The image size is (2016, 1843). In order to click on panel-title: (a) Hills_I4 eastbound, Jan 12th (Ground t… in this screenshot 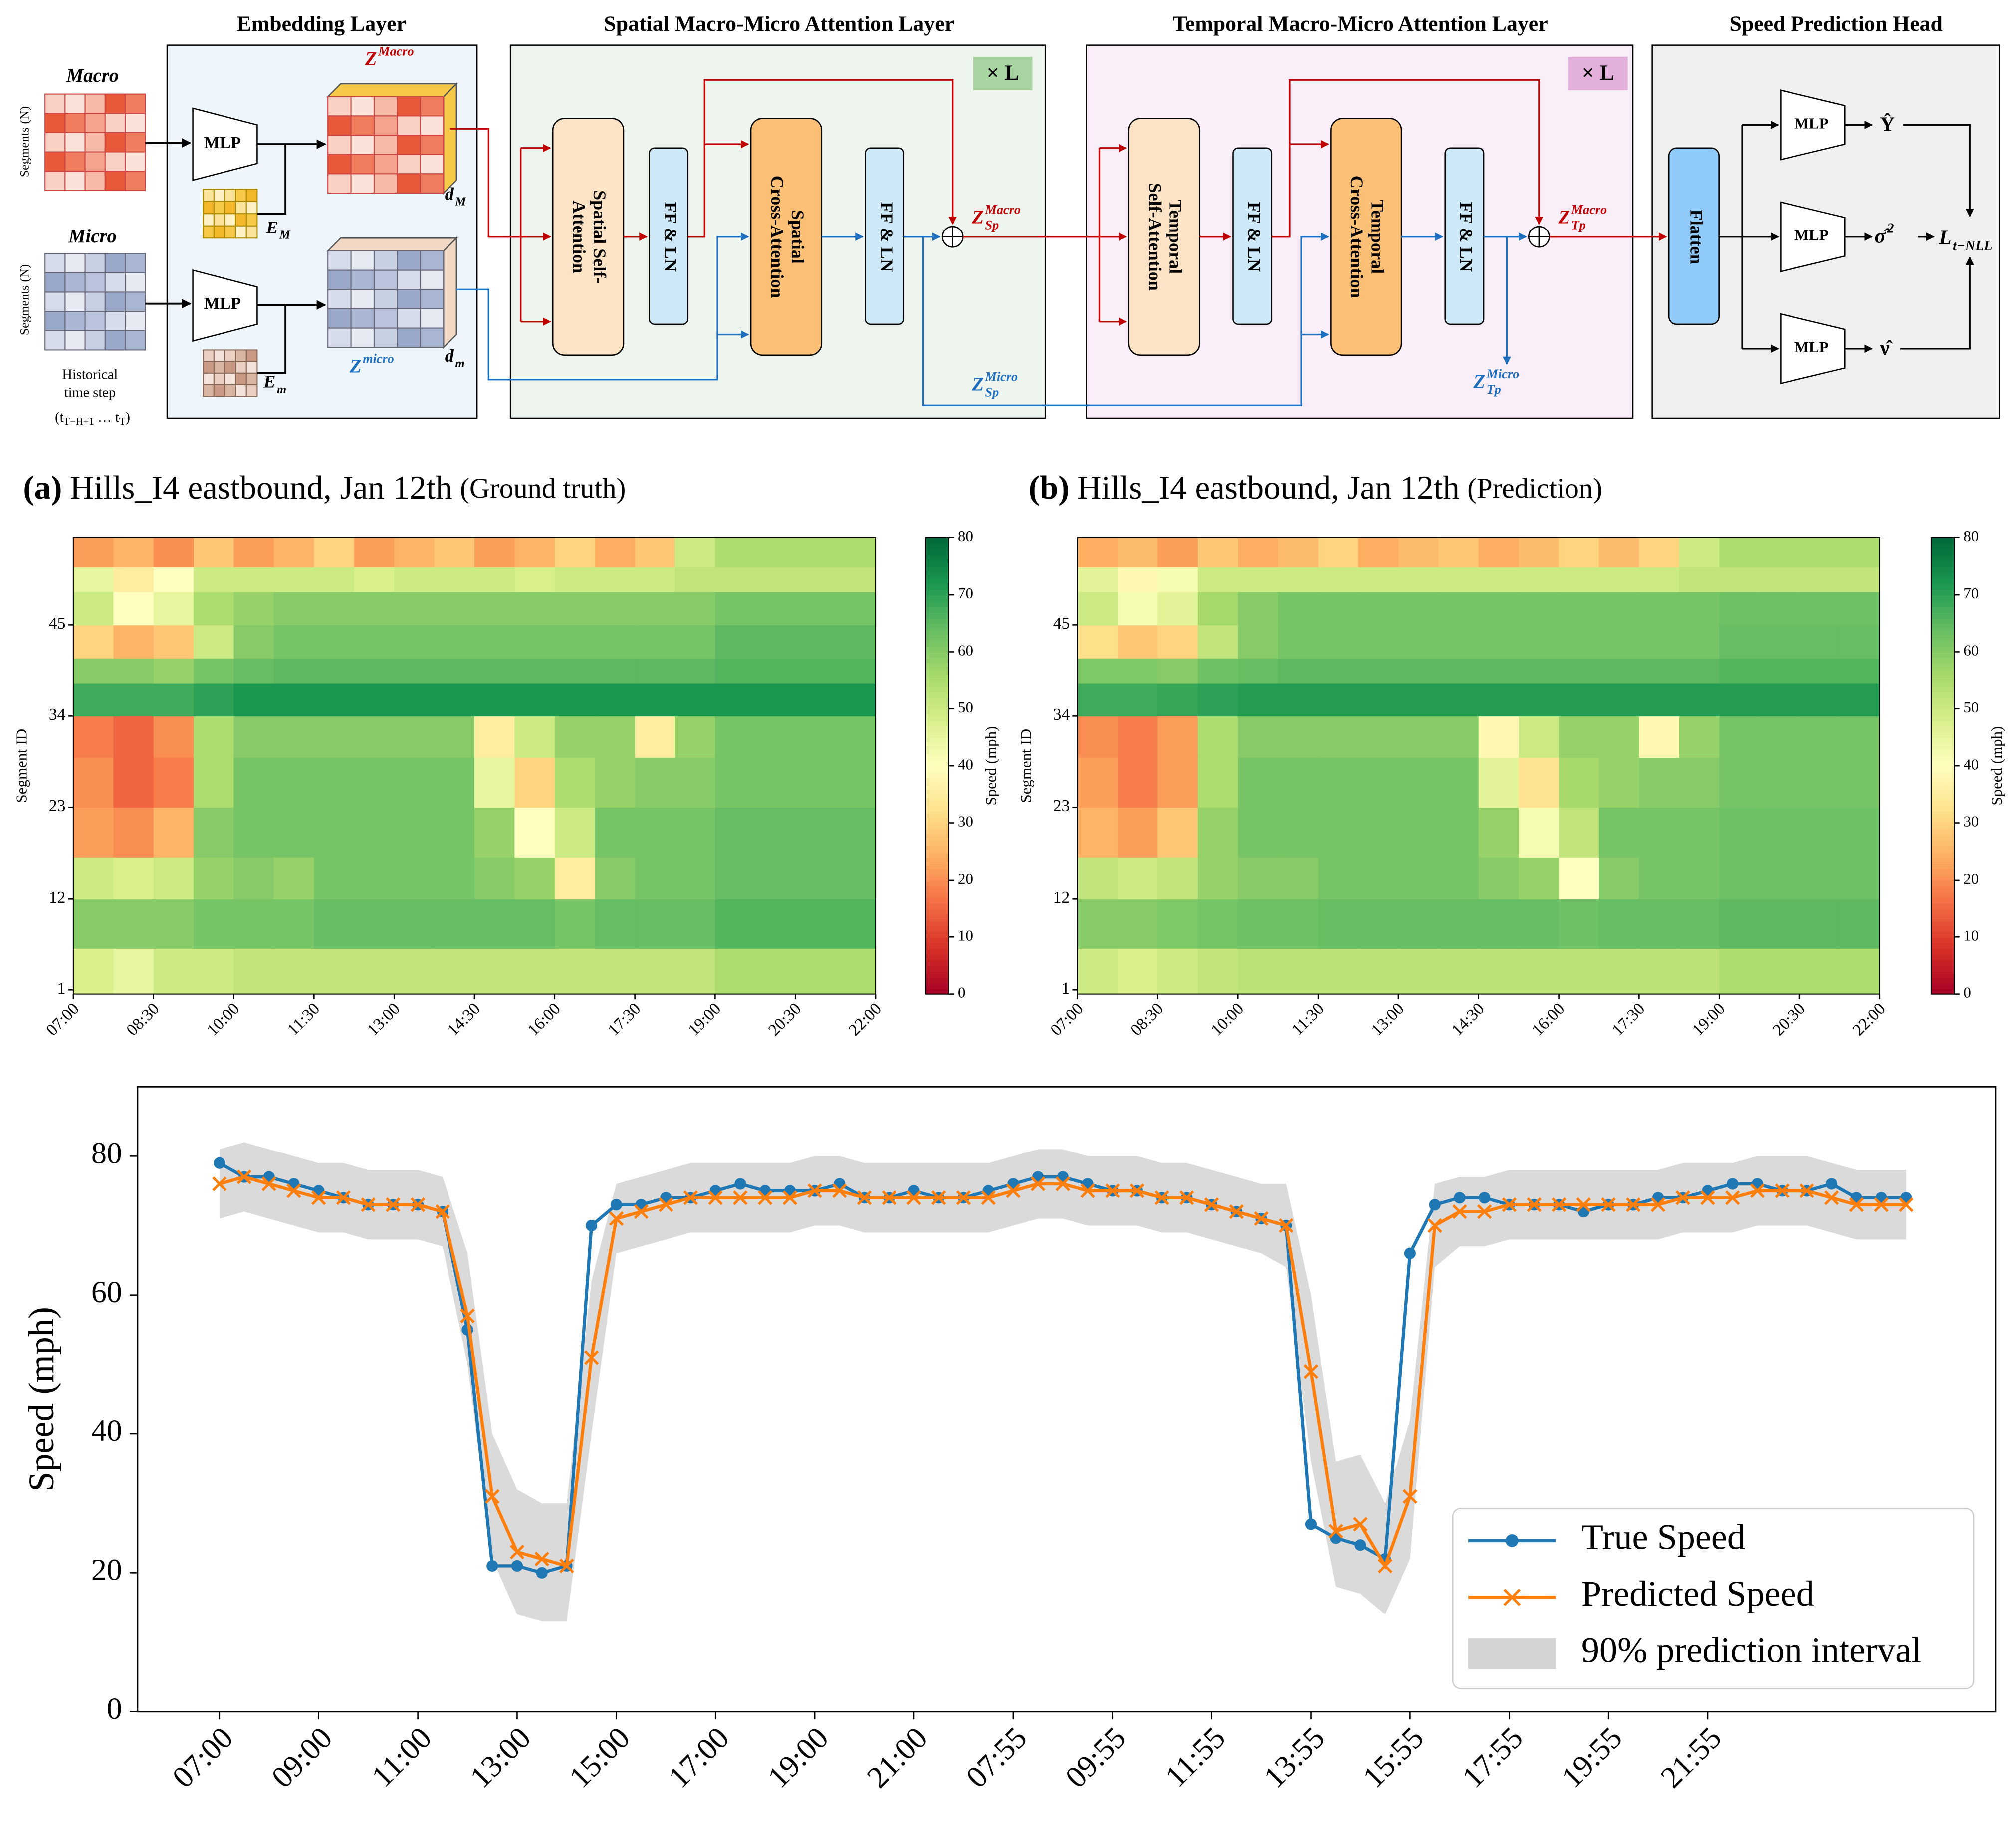, I will do `click(324, 488)`.